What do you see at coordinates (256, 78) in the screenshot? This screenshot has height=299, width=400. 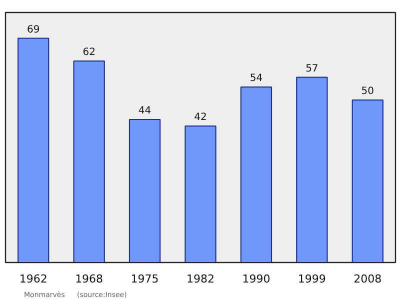 I see `data-label: 54` at bounding box center [256, 78].